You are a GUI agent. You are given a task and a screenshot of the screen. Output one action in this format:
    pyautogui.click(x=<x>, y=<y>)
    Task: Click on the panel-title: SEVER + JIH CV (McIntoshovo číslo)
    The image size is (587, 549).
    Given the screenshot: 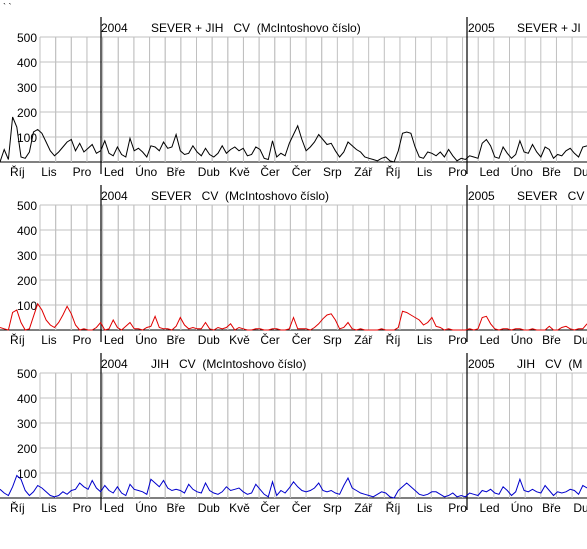 What is the action you would take?
    pyautogui.click(x=256, y=28)
    